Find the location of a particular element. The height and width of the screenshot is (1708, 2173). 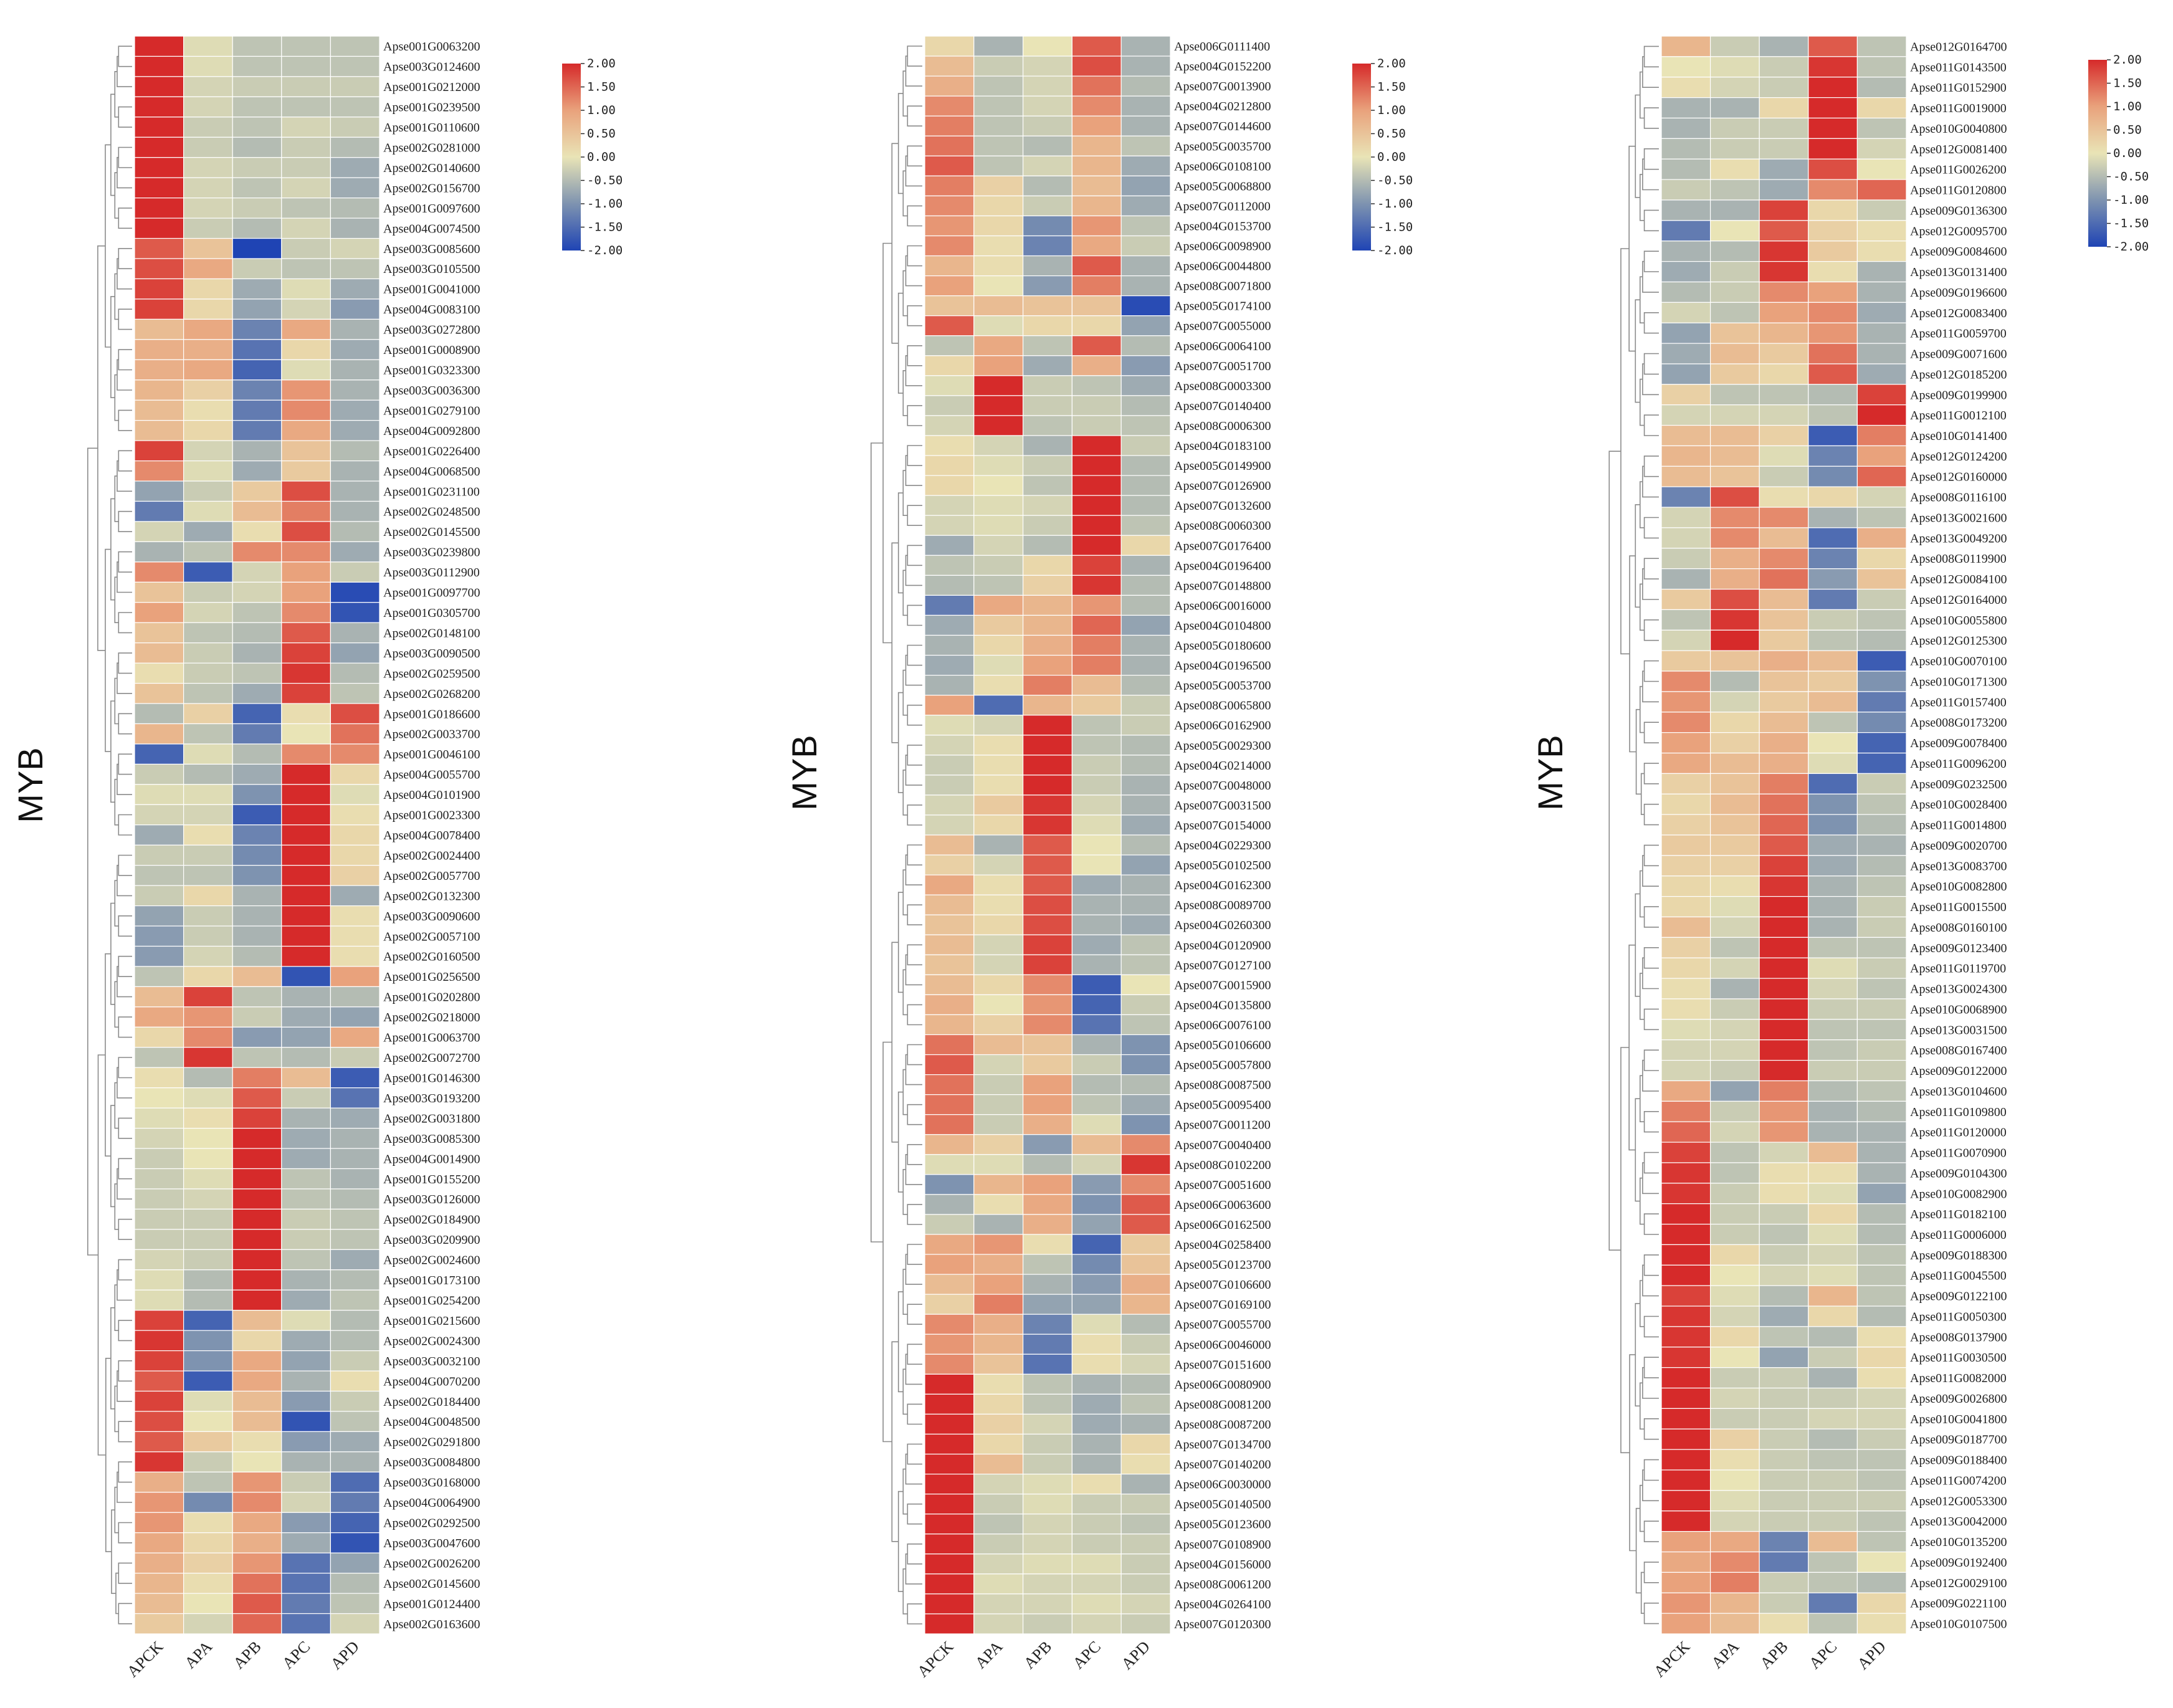

column-label: APCK is located at coordinates (1672, 1660).